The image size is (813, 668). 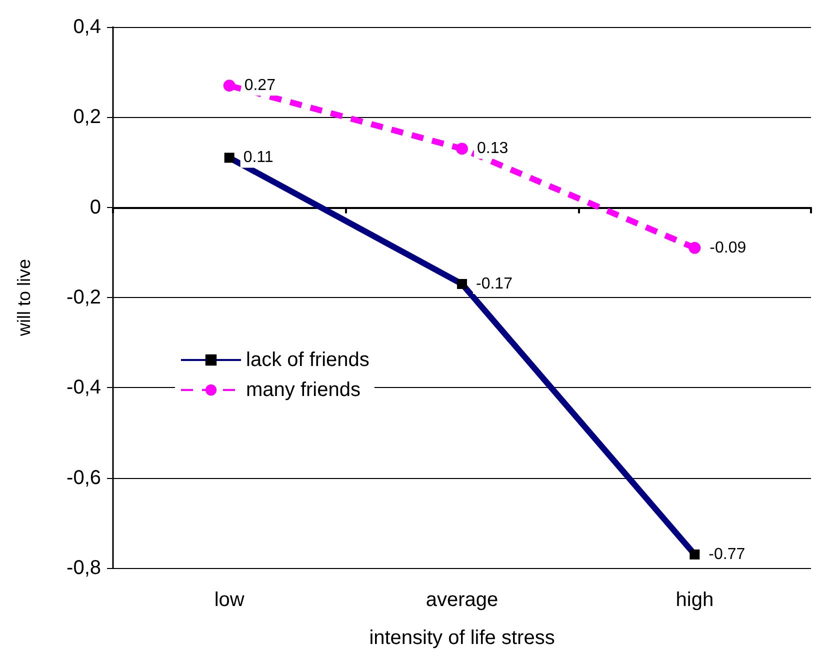 What do you see at coordinates (494, 283) in the screenshot?
I see `data-label: -0.17` at bounding box center [494, 283].